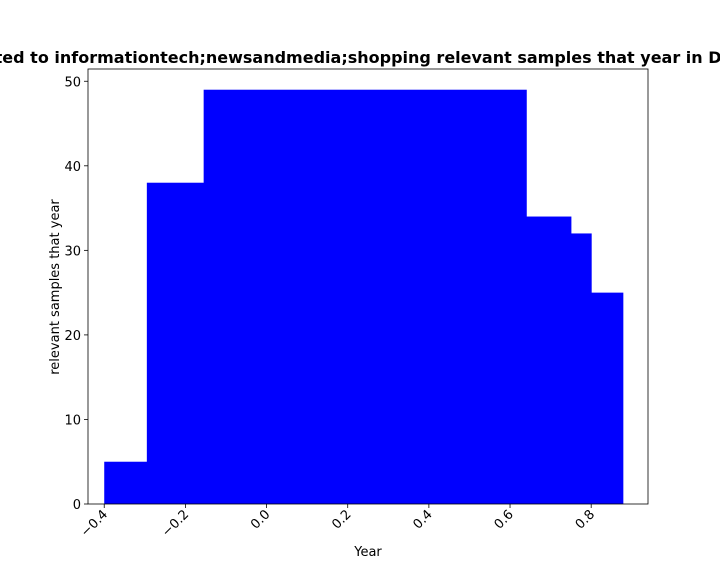 This screenshot has width=720, height=576. Describe the element at coordinates (72, 336) in the screenshot. I see `y-tick-label: 20` at that location.